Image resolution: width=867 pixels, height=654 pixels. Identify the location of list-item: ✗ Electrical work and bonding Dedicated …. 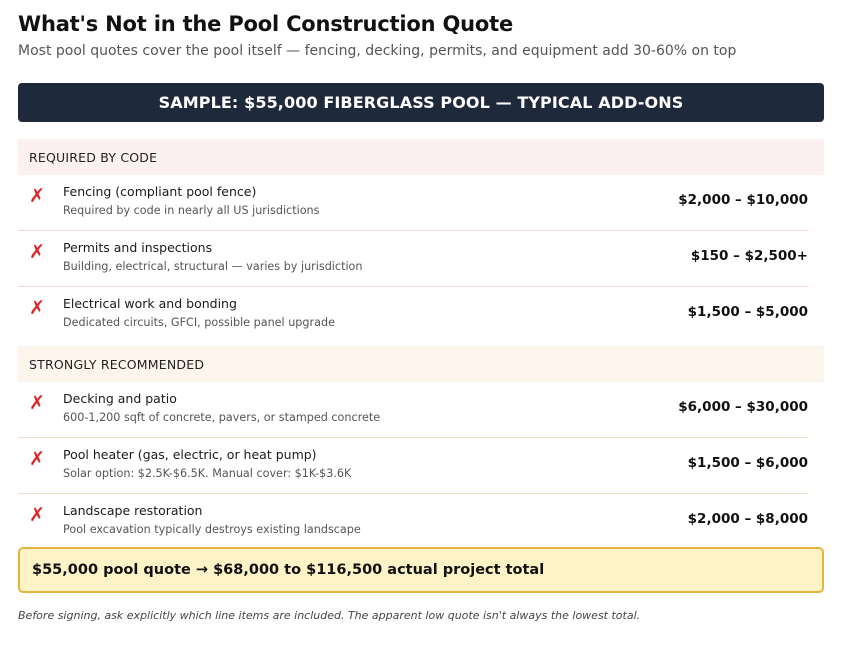
(413, 315).